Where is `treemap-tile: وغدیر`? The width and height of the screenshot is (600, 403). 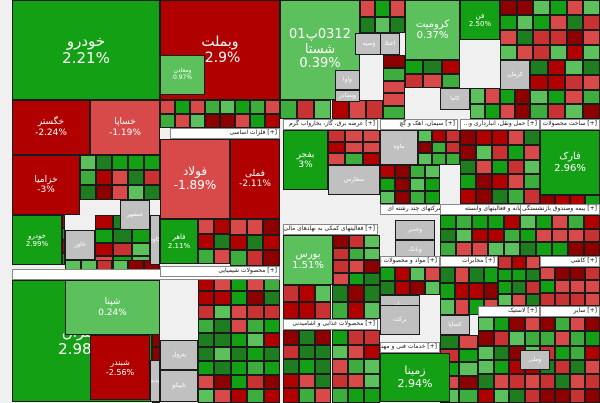
treemap-tile: وغدیر is located at coordinates (415, 230).